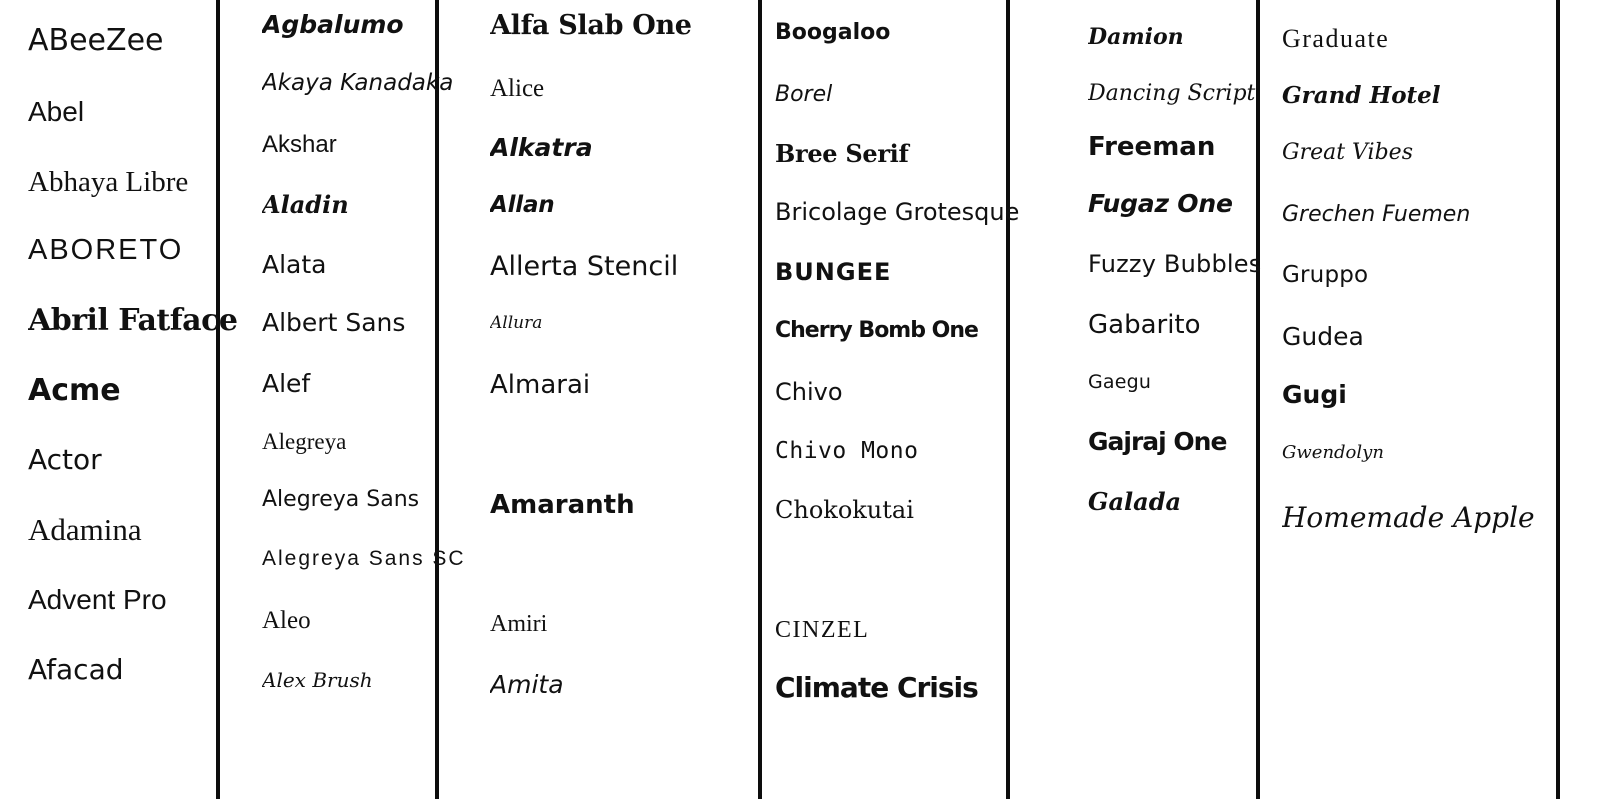 Image resolution: width=1600 pixels, height=799 pixels. What do you see at coordinates (333, 24) in the screenshot?
I see `font-specimen-agbalumo: Agbalumo` at bounding box center [333, 24].